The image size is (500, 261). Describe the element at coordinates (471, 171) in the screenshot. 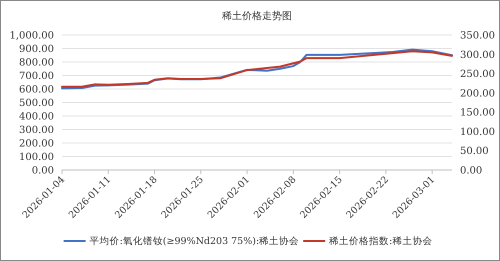

I see `y2-tick-label: 0.00` at that location.